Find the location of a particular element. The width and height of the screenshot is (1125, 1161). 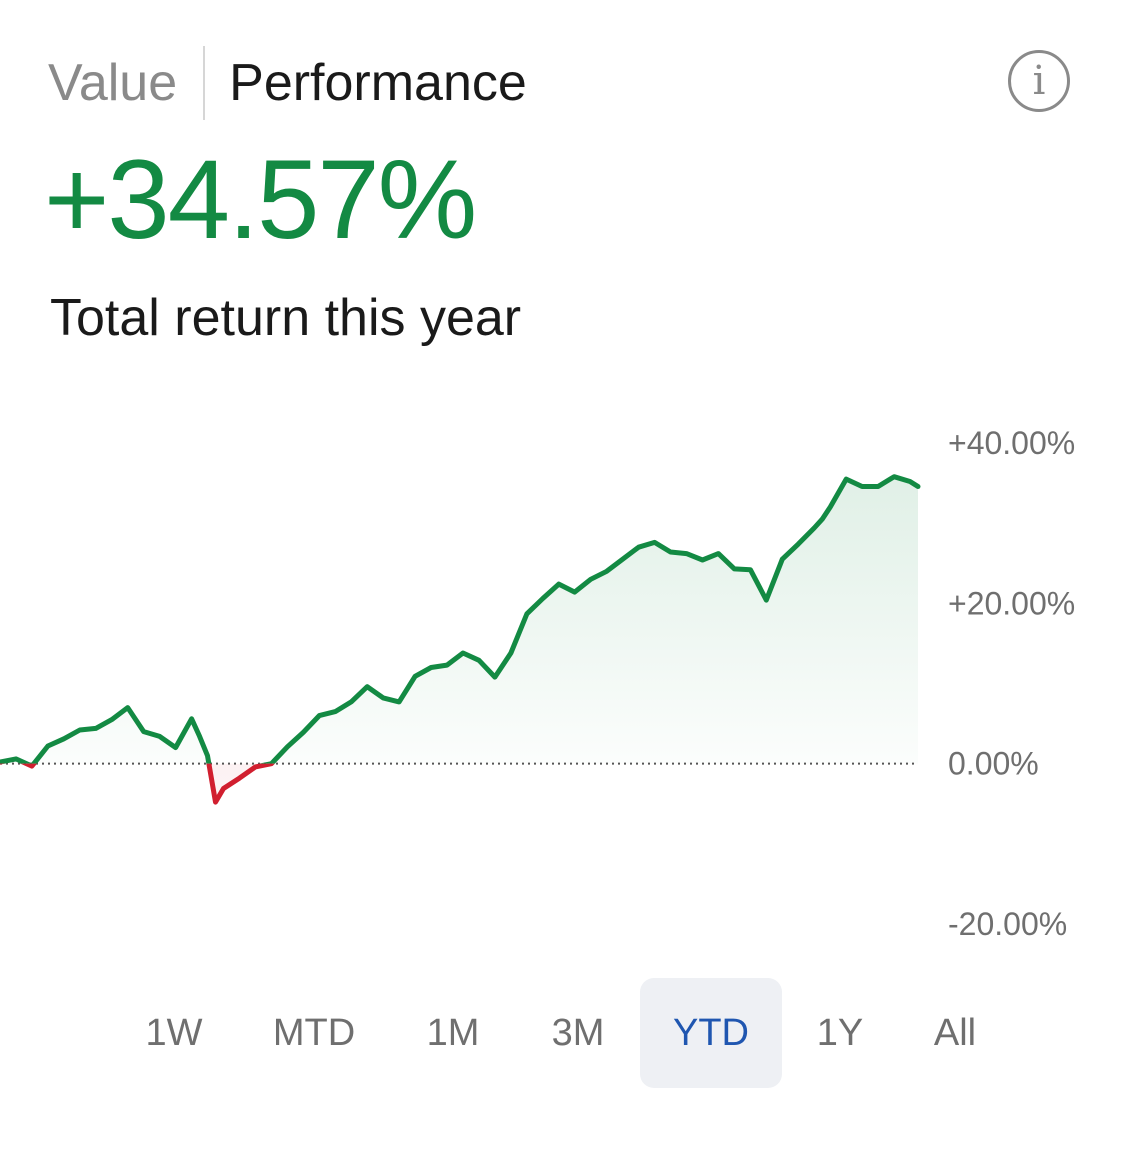

tab-divider is located at coordinates (204, 83).